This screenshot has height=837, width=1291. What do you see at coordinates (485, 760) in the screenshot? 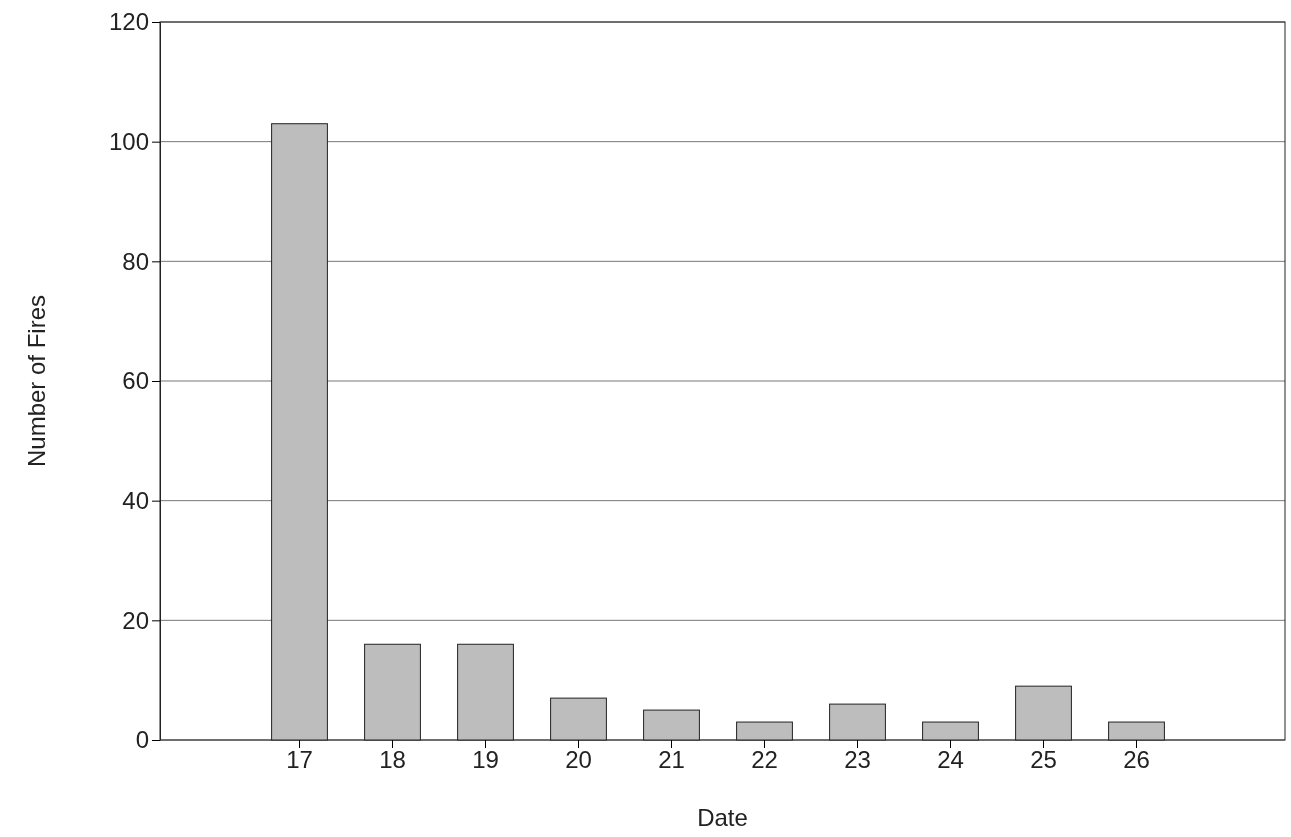
I see `x-tick-label: 19` at bounding box center [485, 760].